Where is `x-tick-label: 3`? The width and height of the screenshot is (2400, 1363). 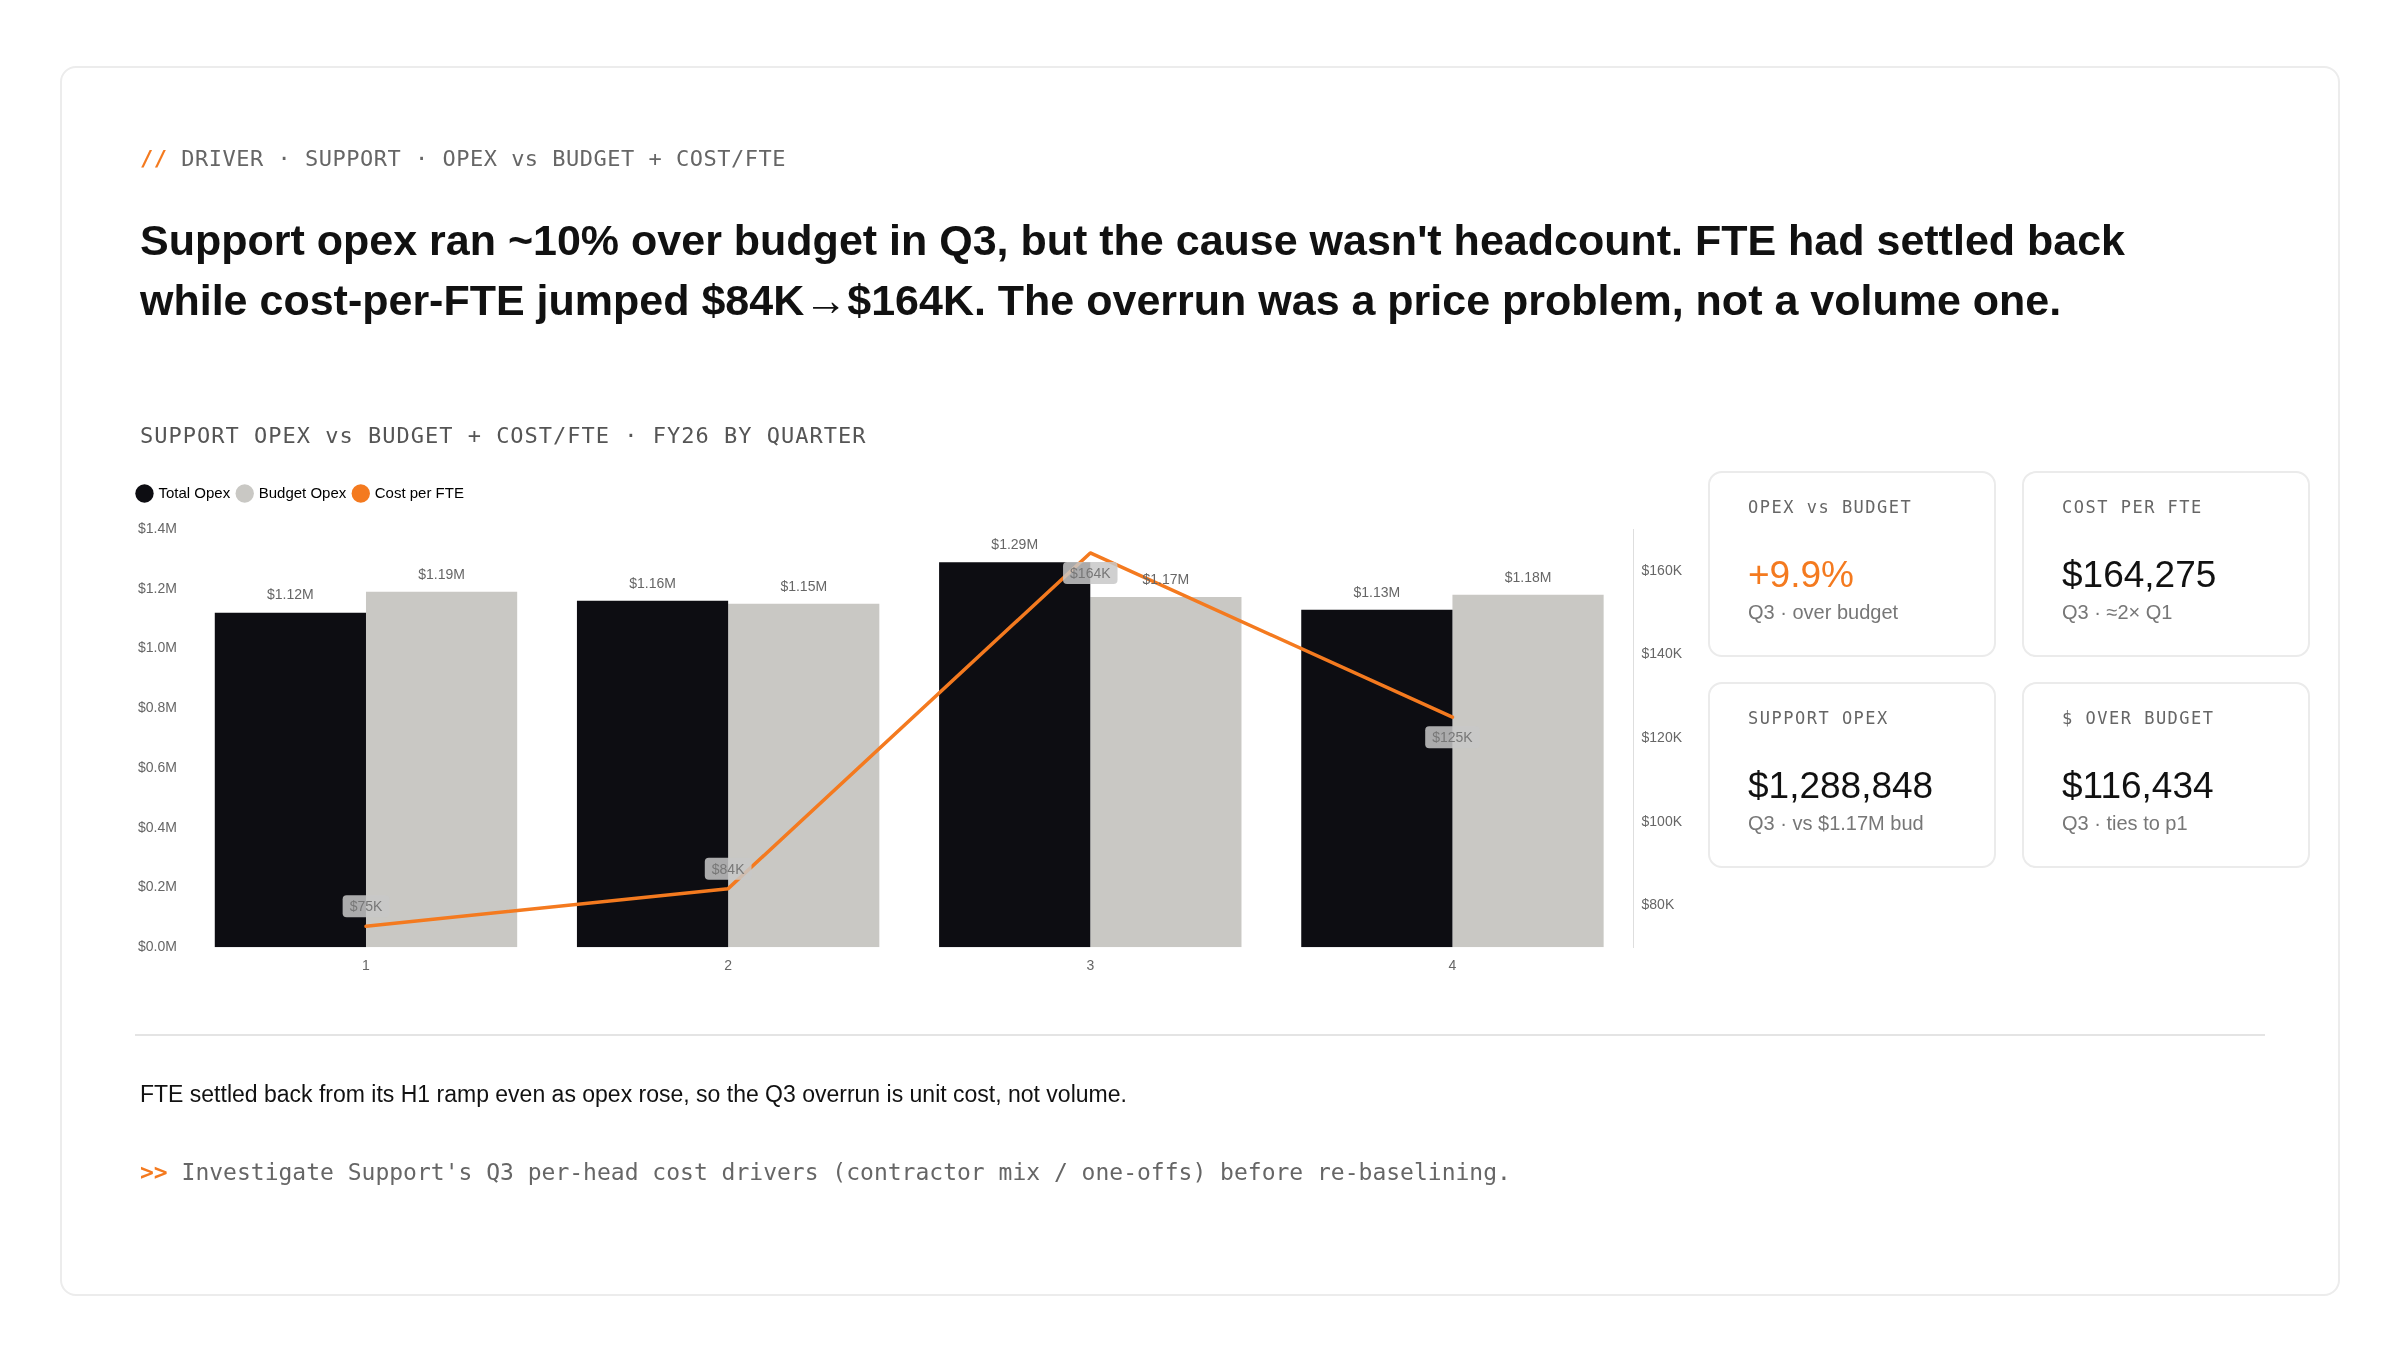 x-tick-label: 3 is located at coordinates (1090, 965).